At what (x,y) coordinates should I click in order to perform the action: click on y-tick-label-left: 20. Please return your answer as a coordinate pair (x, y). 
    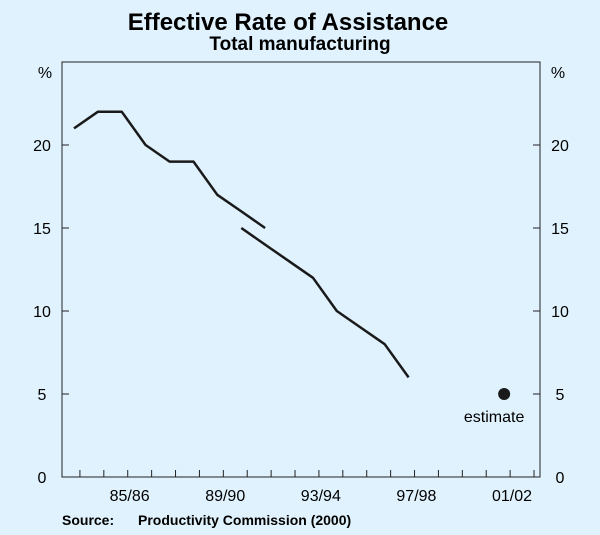
    Looking at the image, I should click on (42, 146).